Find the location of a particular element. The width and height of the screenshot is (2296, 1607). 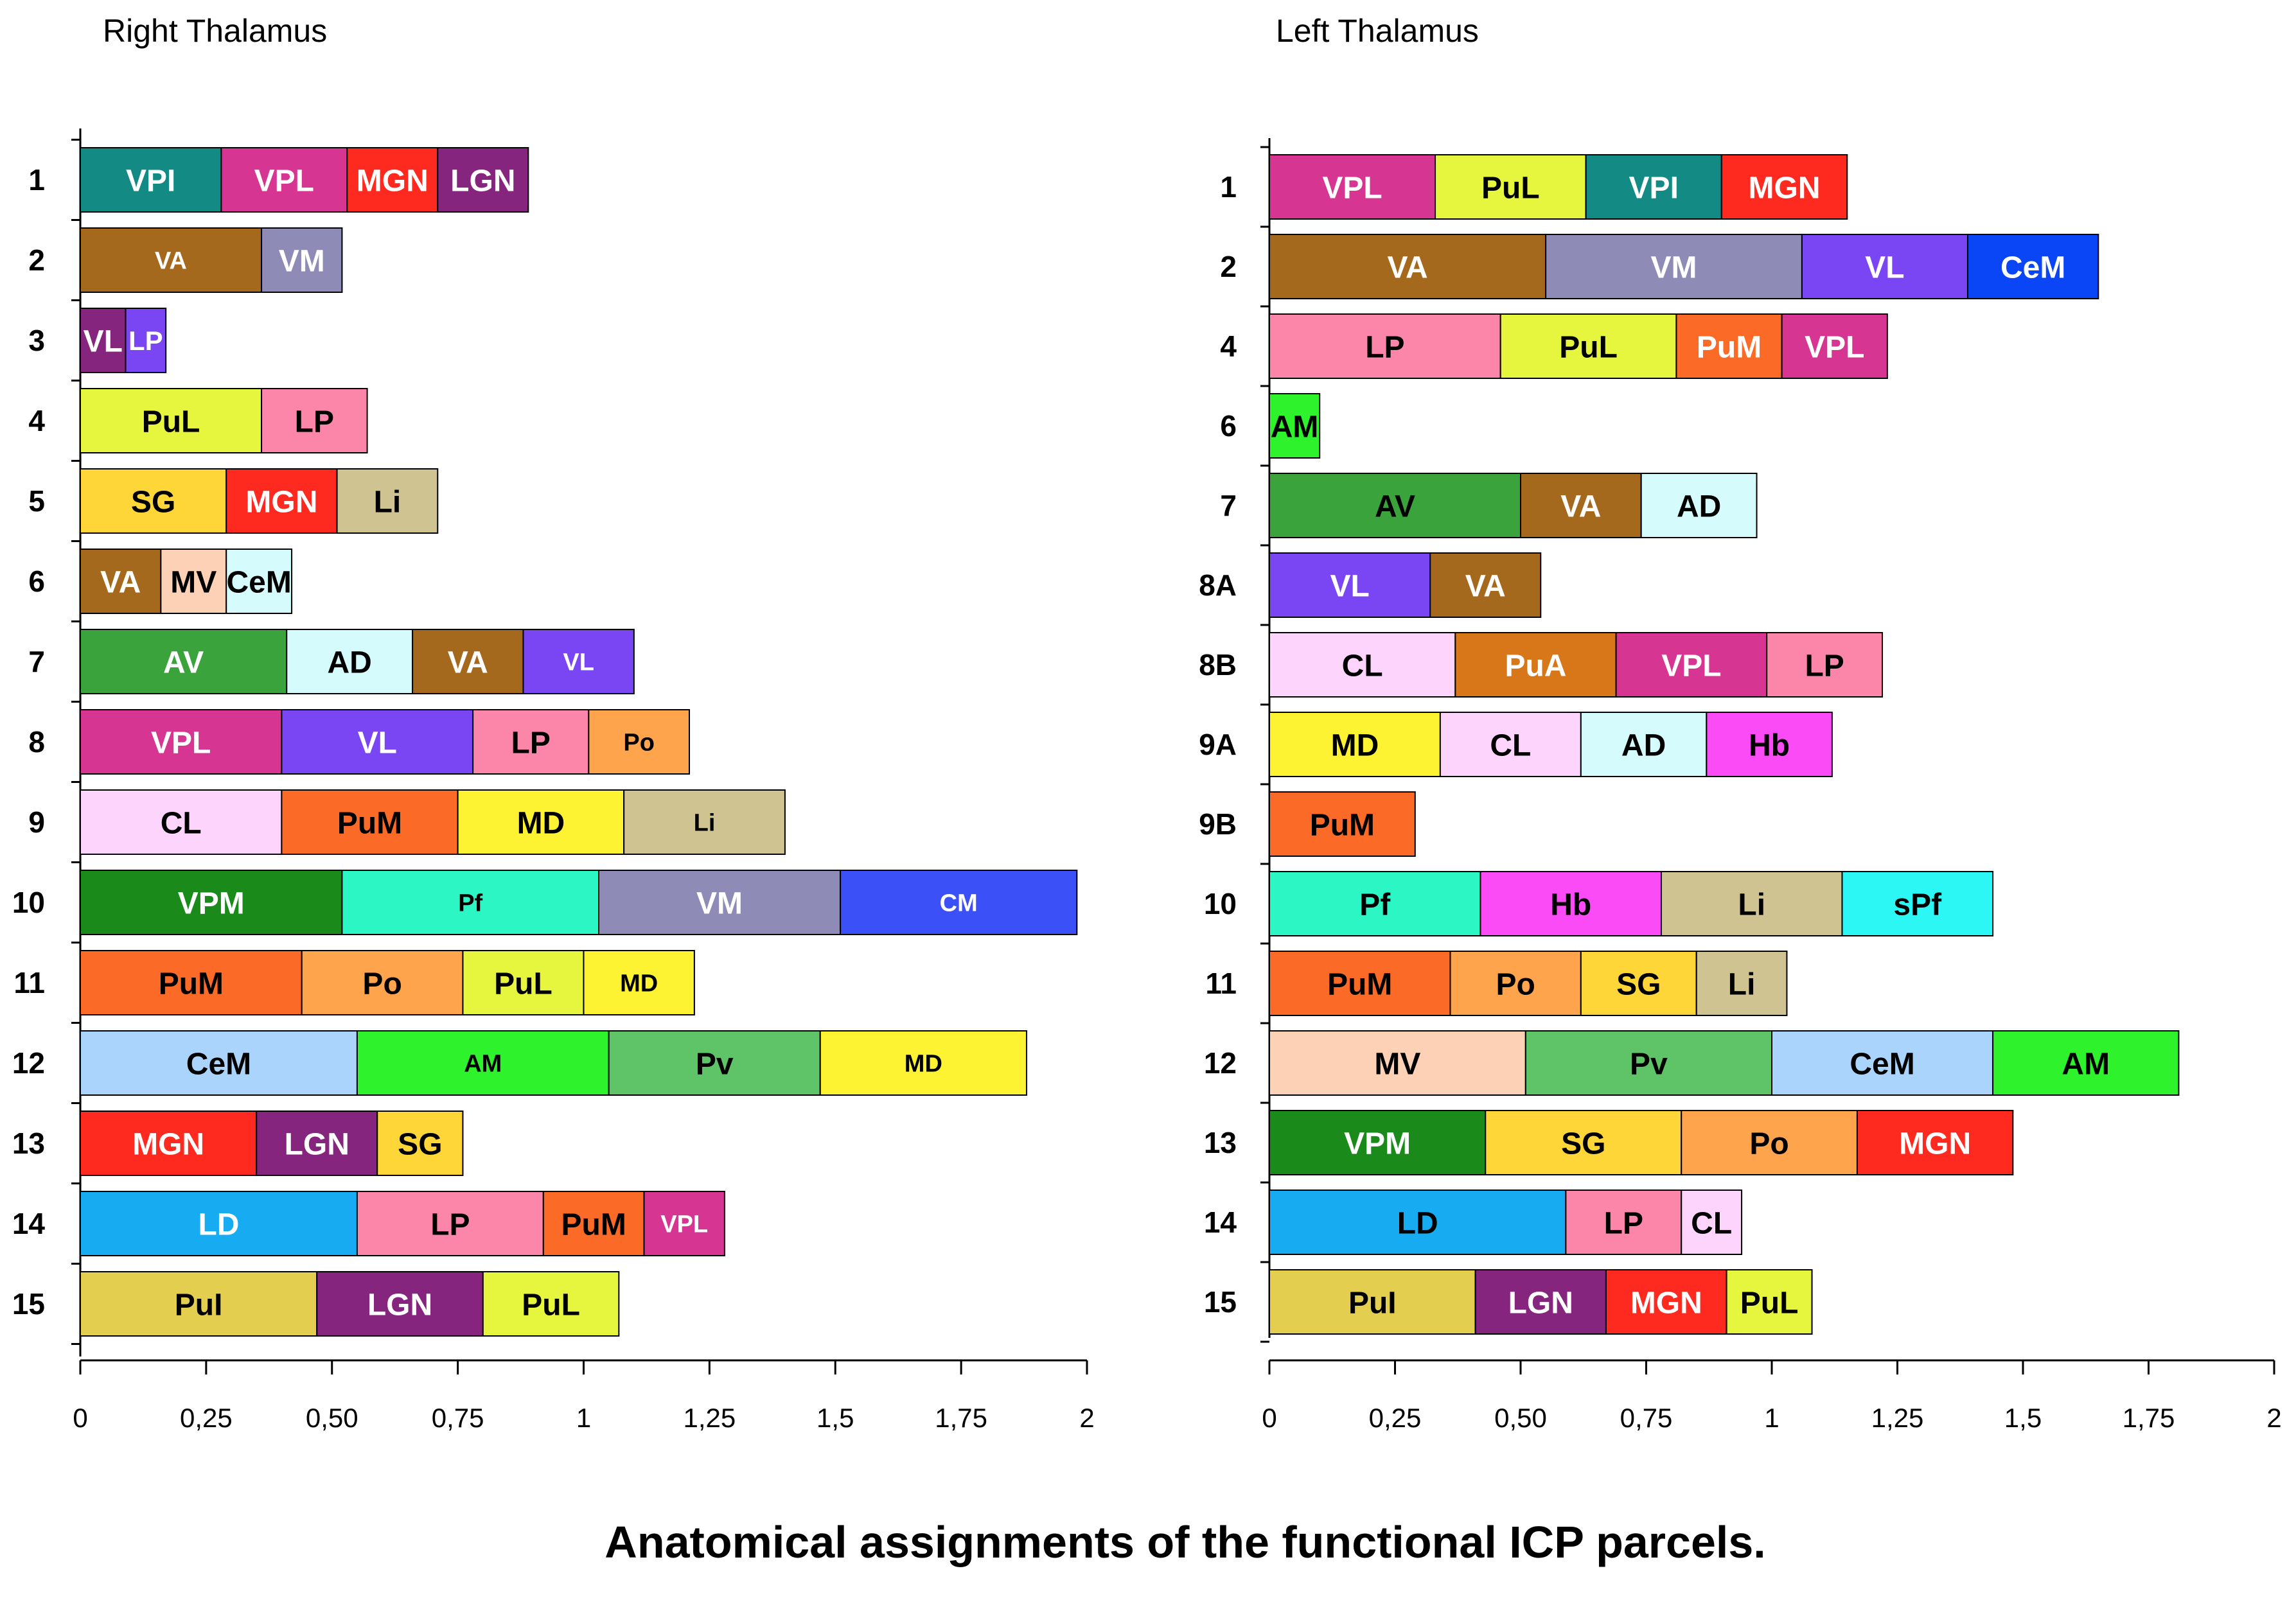

x-tick-label: 0,75 is located at coordinates (458, 1418).